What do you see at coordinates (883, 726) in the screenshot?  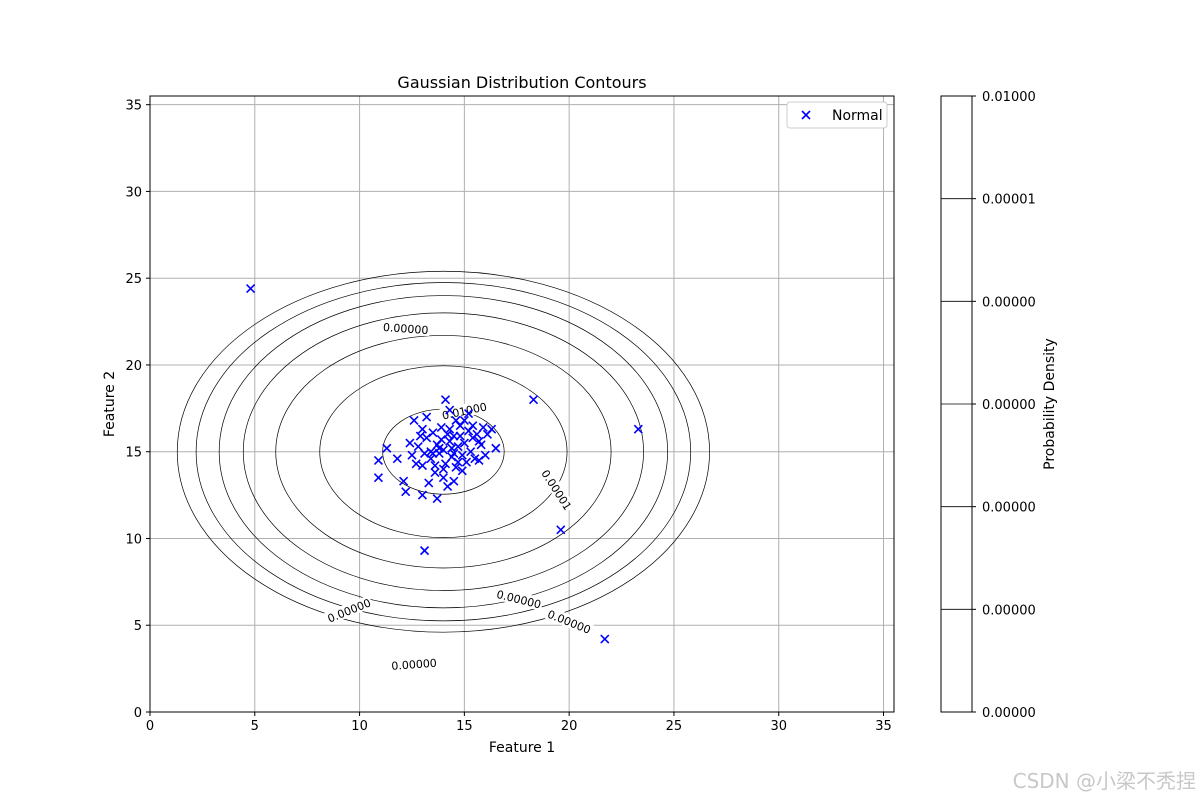 I see `x-tick-label: 35` at bounding box center [883, 726].